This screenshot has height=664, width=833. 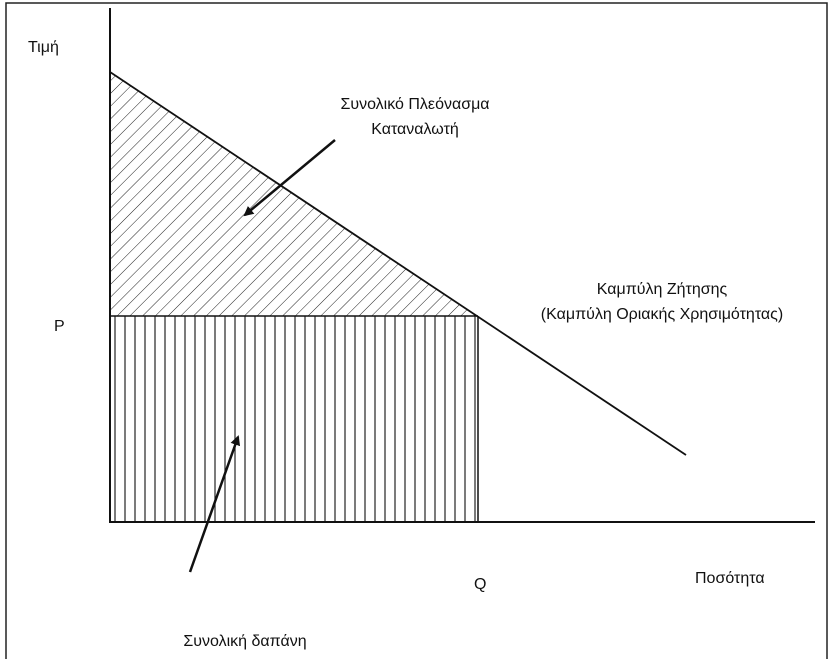 What do you see at coordinates (415, 129) in the screenshot?
I see `surplus-label: Καταναλωτή` at bounding box center [415, 129].